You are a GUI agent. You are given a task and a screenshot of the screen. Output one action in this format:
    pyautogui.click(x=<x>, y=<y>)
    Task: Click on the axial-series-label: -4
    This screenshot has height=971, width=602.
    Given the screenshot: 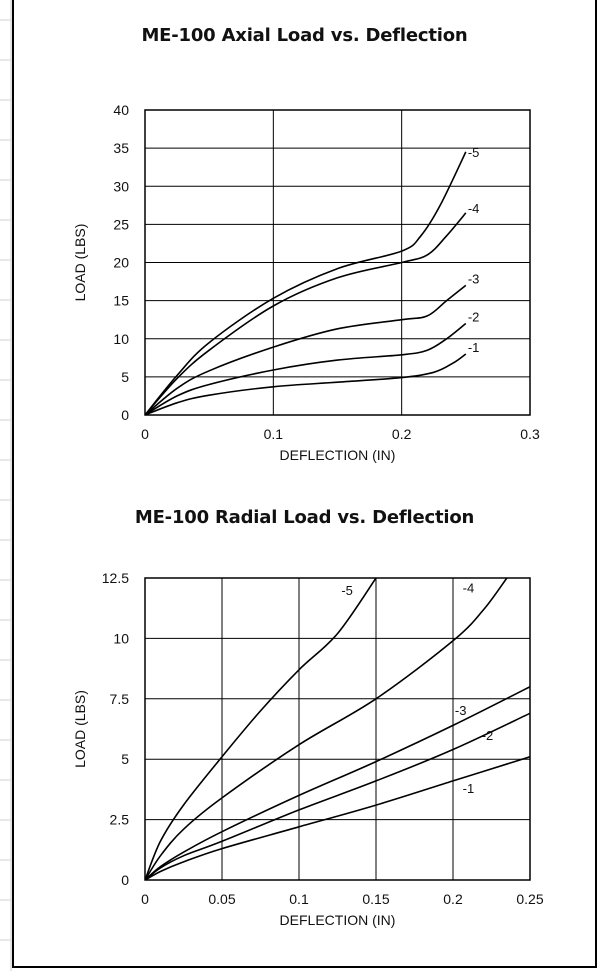 What is the action you would take?
    pyautogui.click(x=474, y=208)
    